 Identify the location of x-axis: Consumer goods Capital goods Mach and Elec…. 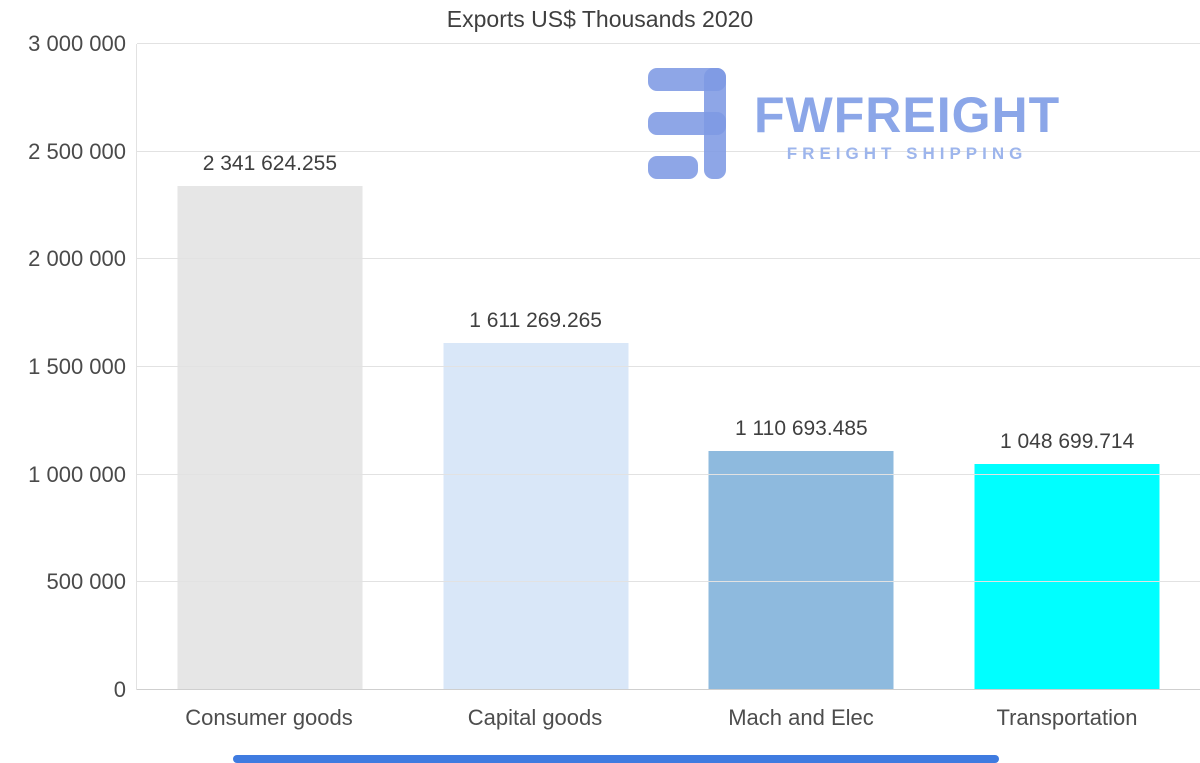
(668, 726).